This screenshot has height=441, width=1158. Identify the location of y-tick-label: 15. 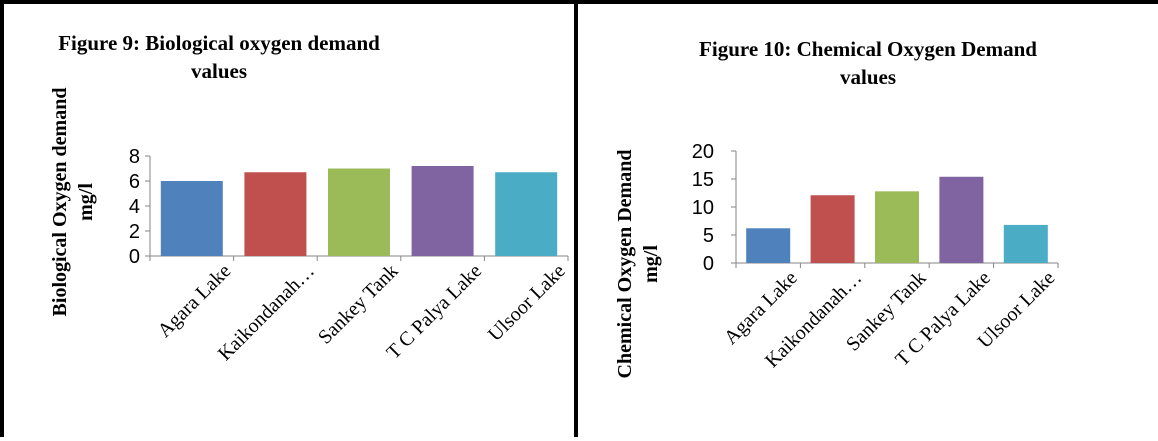
(703, 180).